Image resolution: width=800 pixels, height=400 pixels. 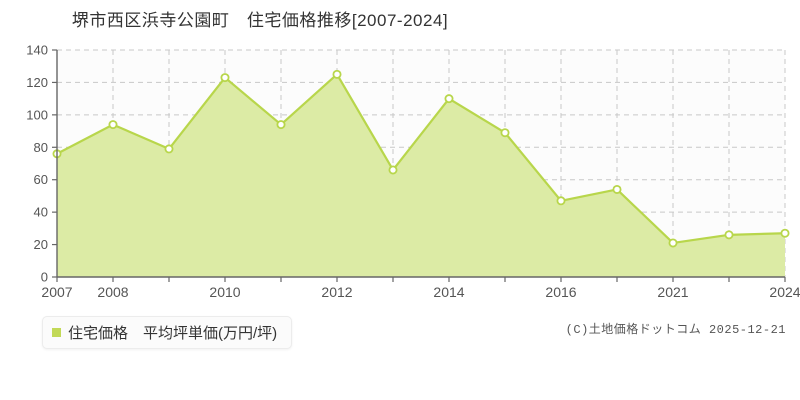 What do you see at coordinates (41, 244) in the screenshot?
I see `y-axis-tick-label: 20` at bounding box center [41, 244].